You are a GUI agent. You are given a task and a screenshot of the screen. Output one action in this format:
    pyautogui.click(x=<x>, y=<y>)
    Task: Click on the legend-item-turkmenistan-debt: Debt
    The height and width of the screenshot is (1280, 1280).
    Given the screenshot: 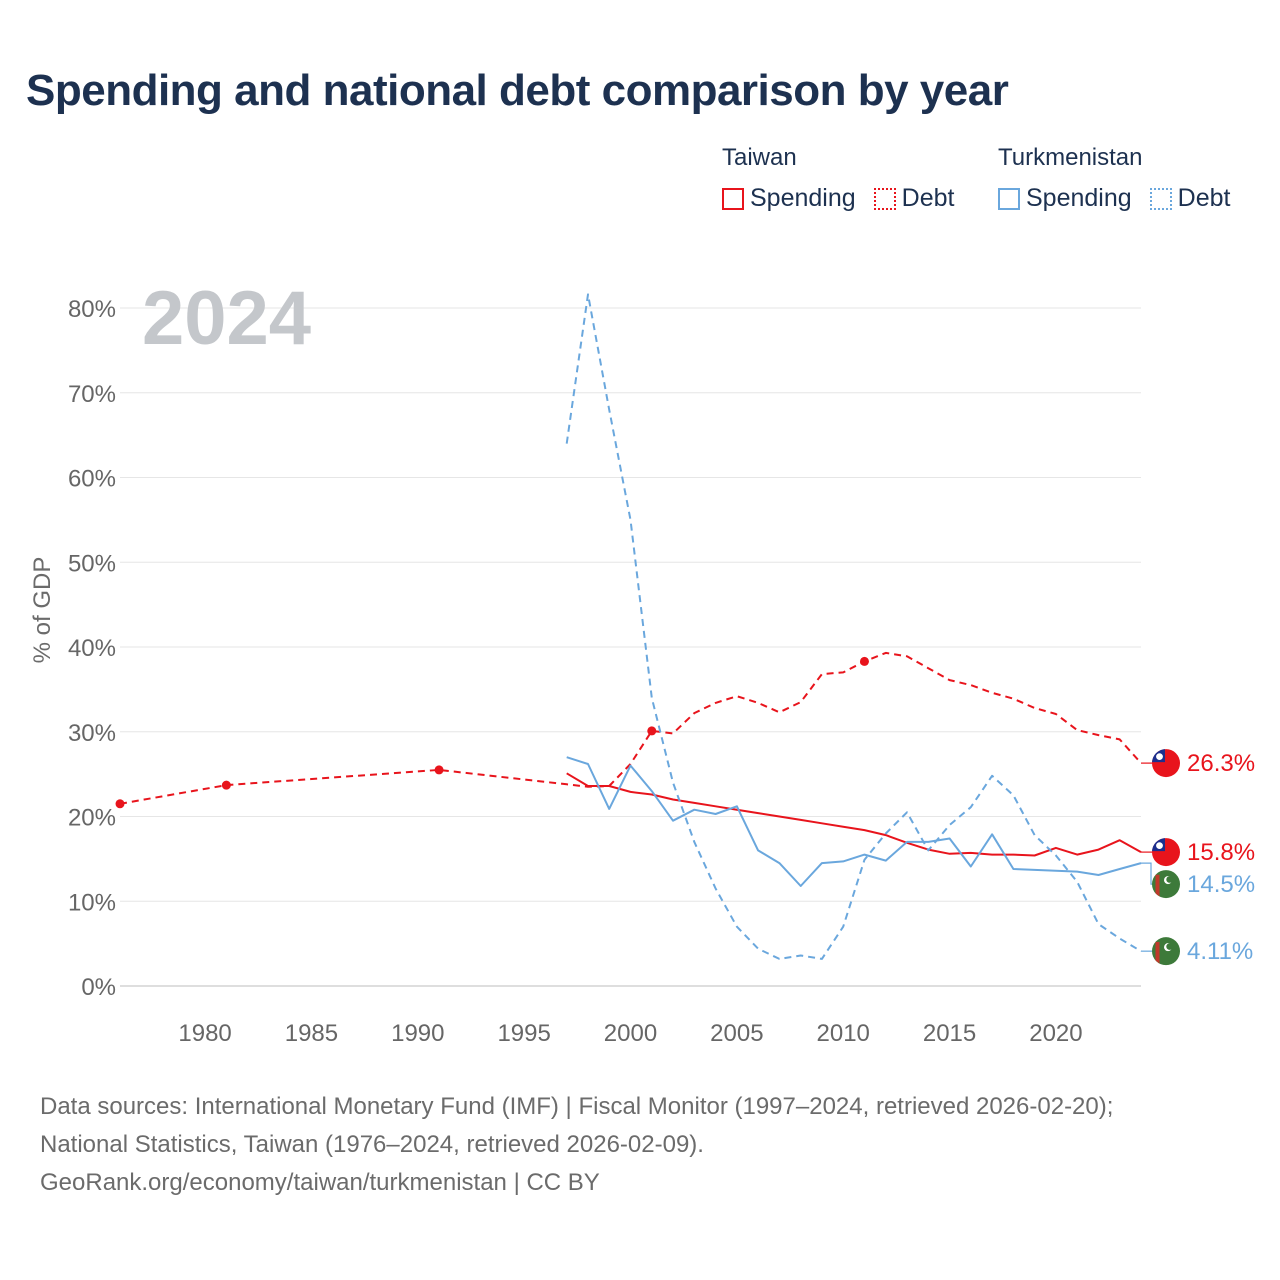 What is the action you would take?
    pyautogui.click(x=1190, y=198)
    